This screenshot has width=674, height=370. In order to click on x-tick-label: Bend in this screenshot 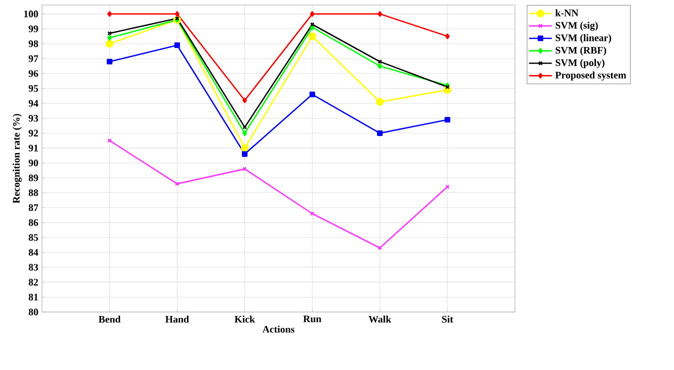, I will do `click(109, 319)`.